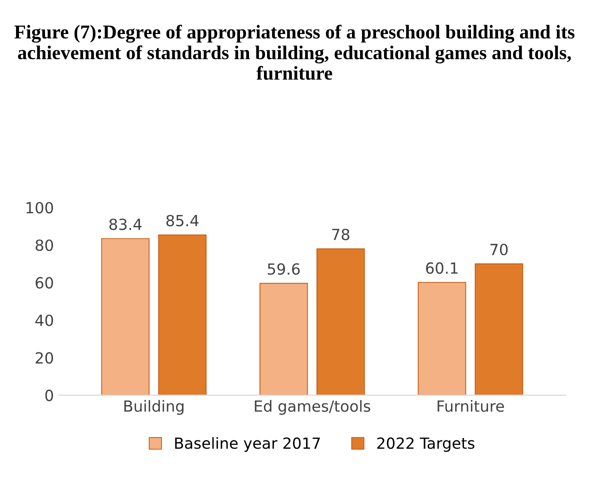 This screenshot has height=494, width=589. Describe the element at coordinates (45, 358) in the screenshot. I see `y-tick-label: 20` at that location.